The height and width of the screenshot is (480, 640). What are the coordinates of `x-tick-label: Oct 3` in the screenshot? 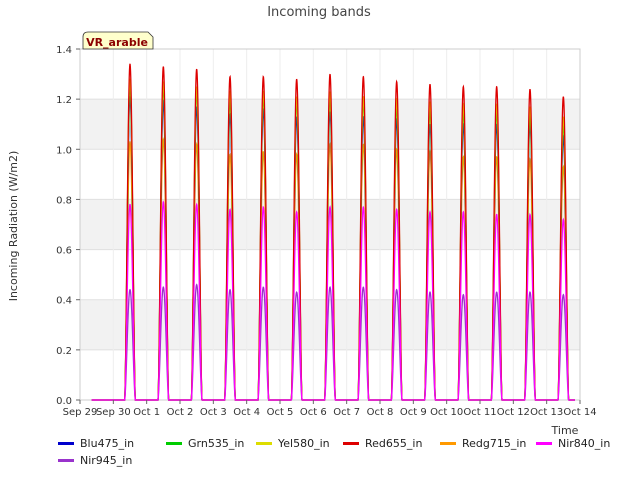 It's located at (213, 412).